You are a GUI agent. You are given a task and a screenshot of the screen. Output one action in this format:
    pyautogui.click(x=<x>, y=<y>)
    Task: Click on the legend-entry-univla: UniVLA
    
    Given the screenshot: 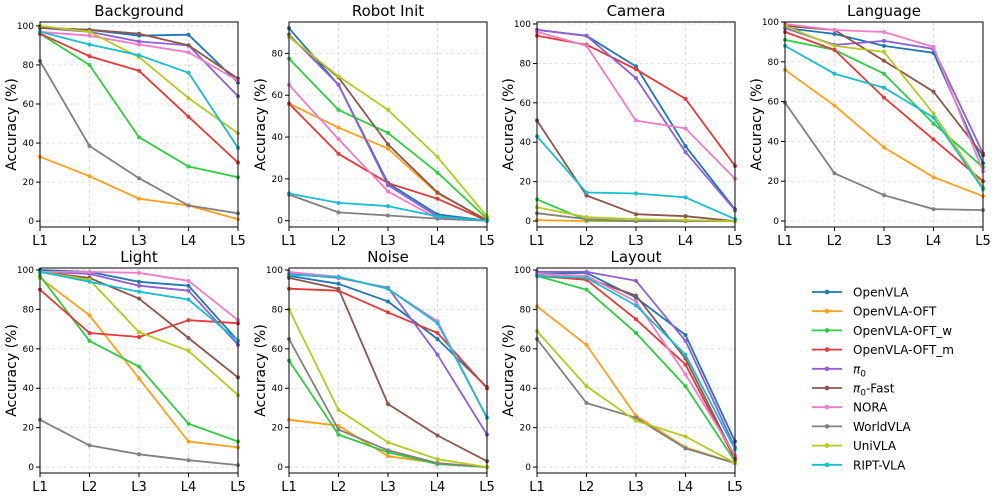 What is the action you would take?
    pyautogui.click(x=854, y=446)
    